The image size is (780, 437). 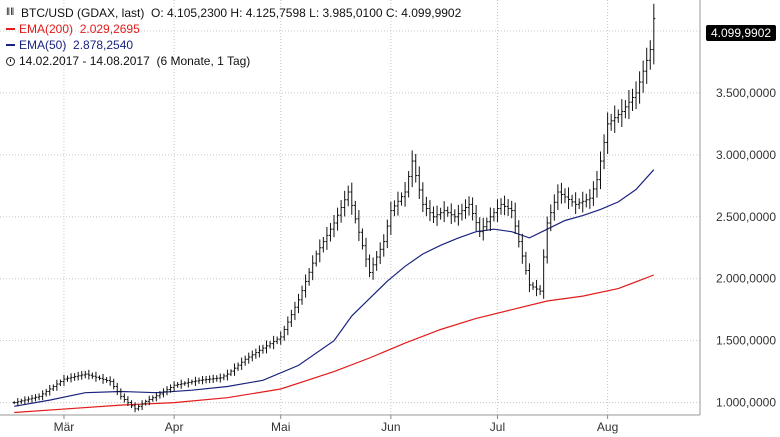 What do you see at coordinates (746, 403) in the screenshot?
I see `y-tick-label: 1.000,0000` at bounding box center [746, 403].